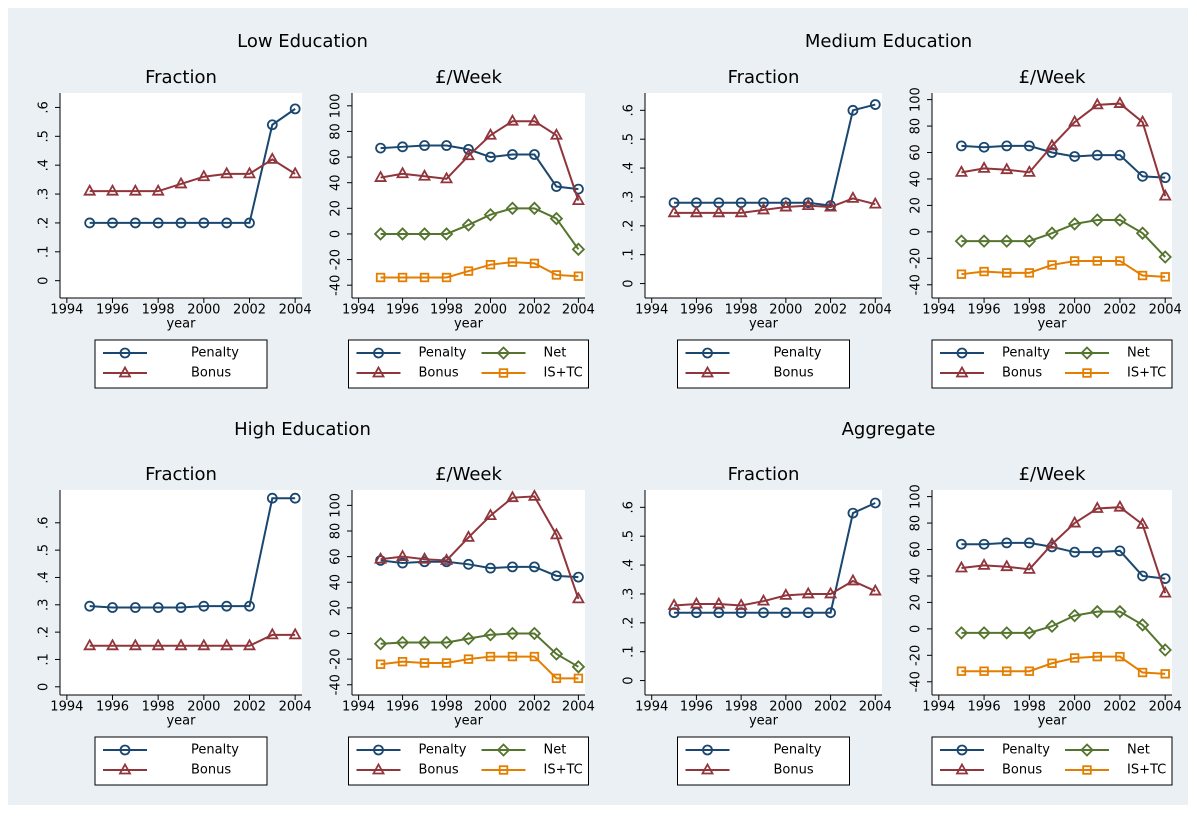 Image resolution: width=1197 pixels, height=817 pixels. Describe the element at coordinates (563, 373) in the screenshot. I see `legend-label: IS+TC` at that location.